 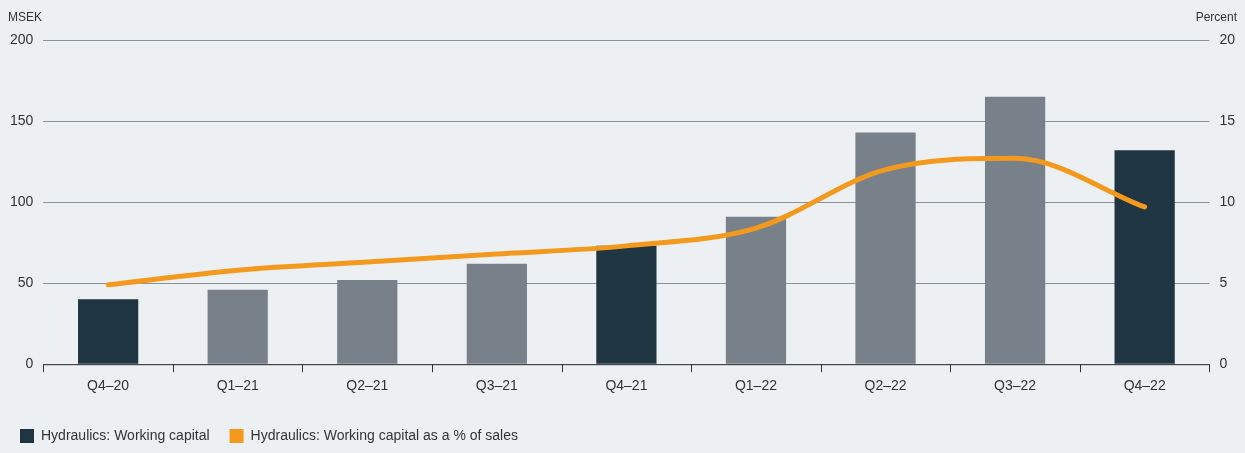 I want to click on x-tick-label: Q3–21, so click(x=497, y=385).